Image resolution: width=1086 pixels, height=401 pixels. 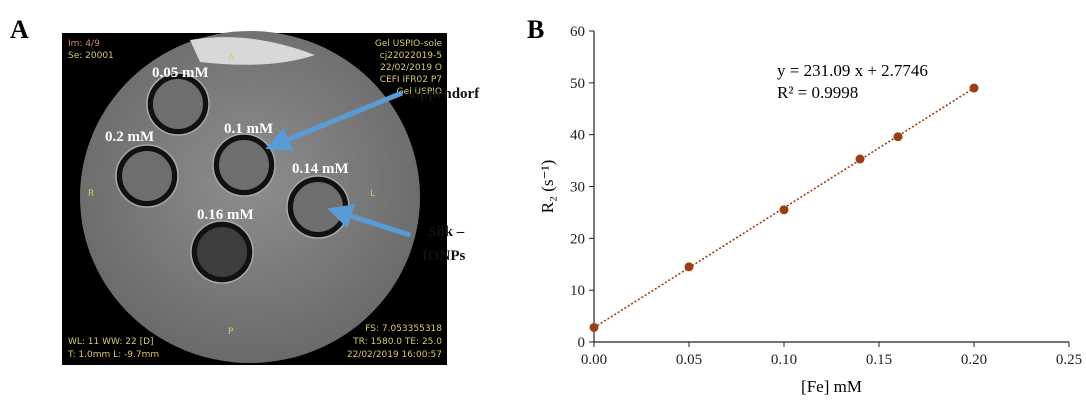 I want to click on y-tick-label: 50, so click(x=577, y=84).